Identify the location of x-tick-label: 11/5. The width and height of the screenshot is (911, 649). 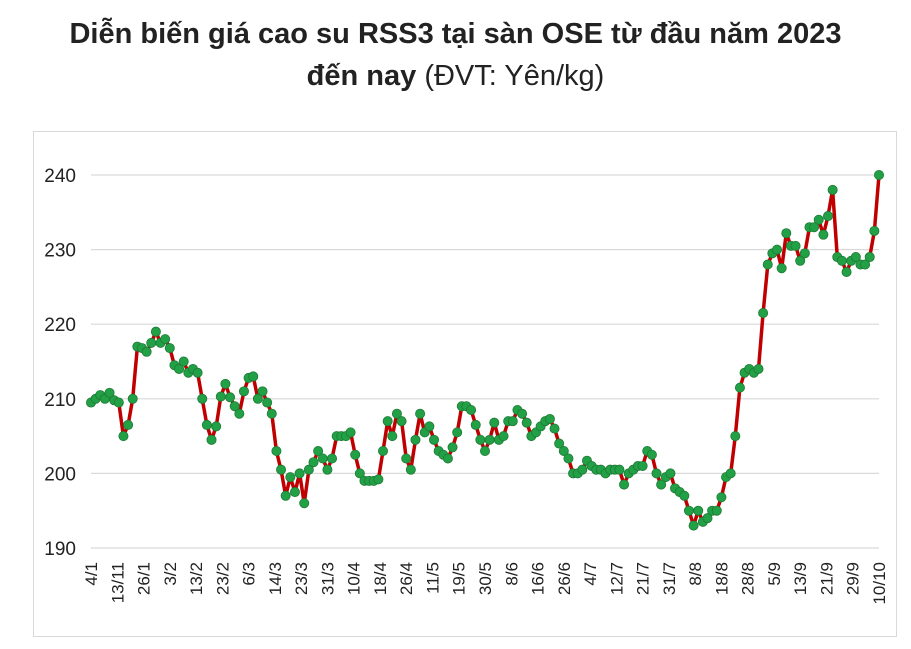
(432, 578).